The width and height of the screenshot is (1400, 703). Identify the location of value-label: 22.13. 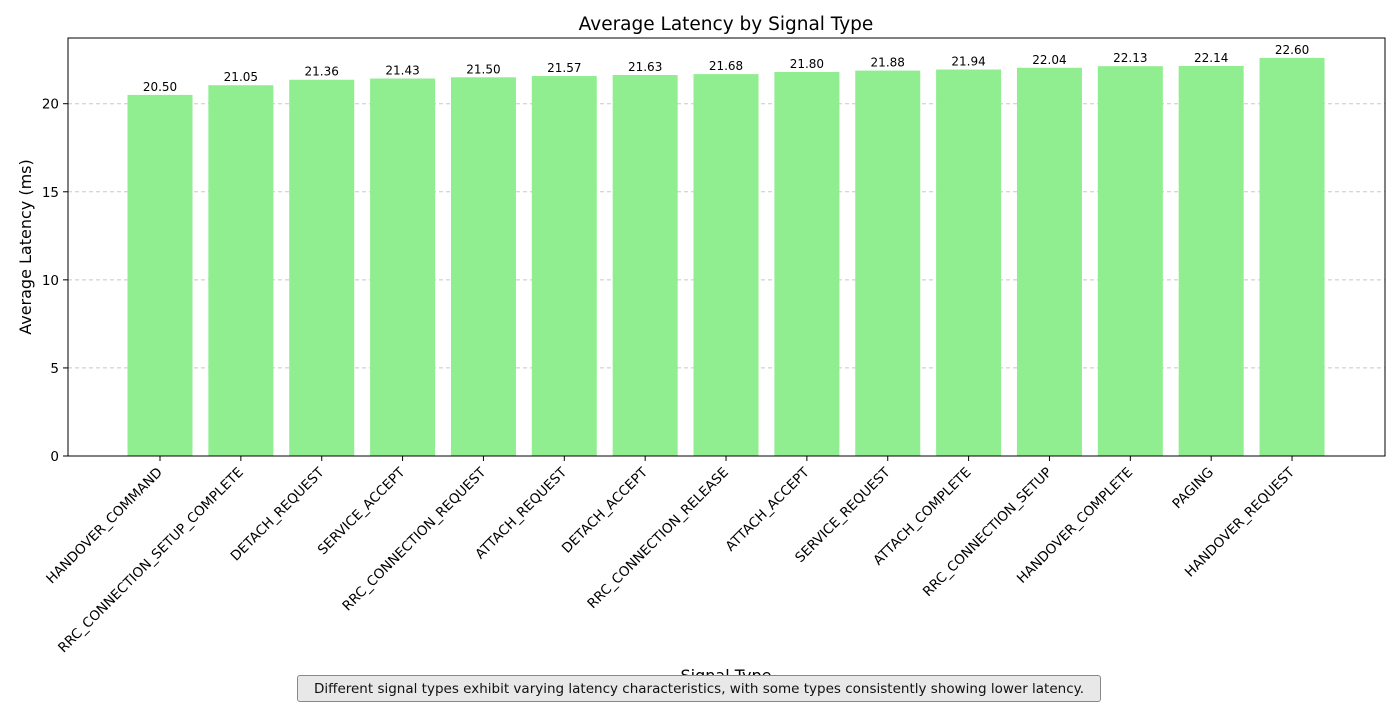
(1130, 58).